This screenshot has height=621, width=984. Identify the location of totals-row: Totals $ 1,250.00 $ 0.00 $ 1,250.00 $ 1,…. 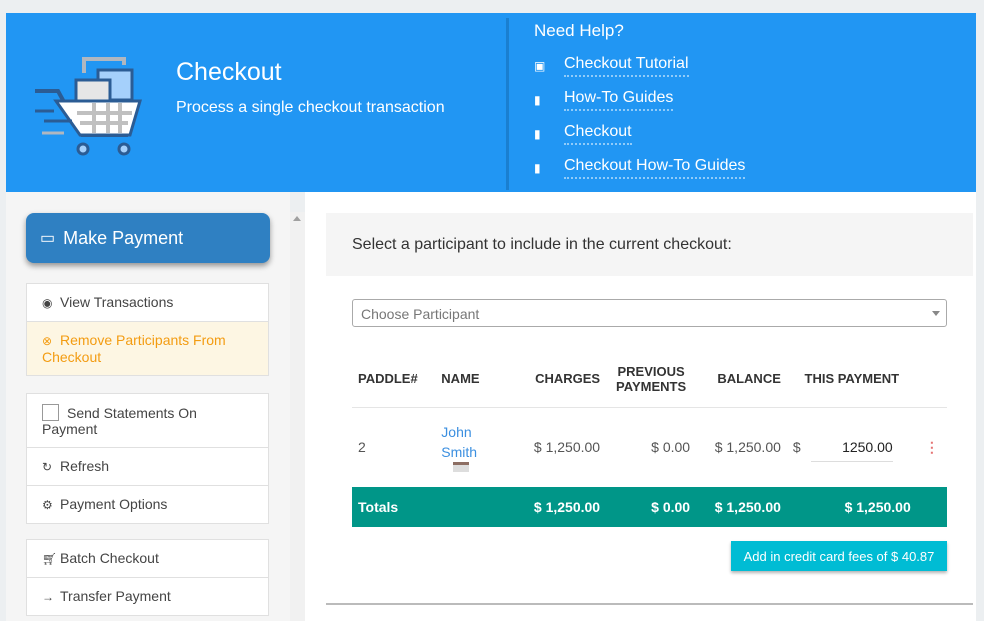
(649, 507).